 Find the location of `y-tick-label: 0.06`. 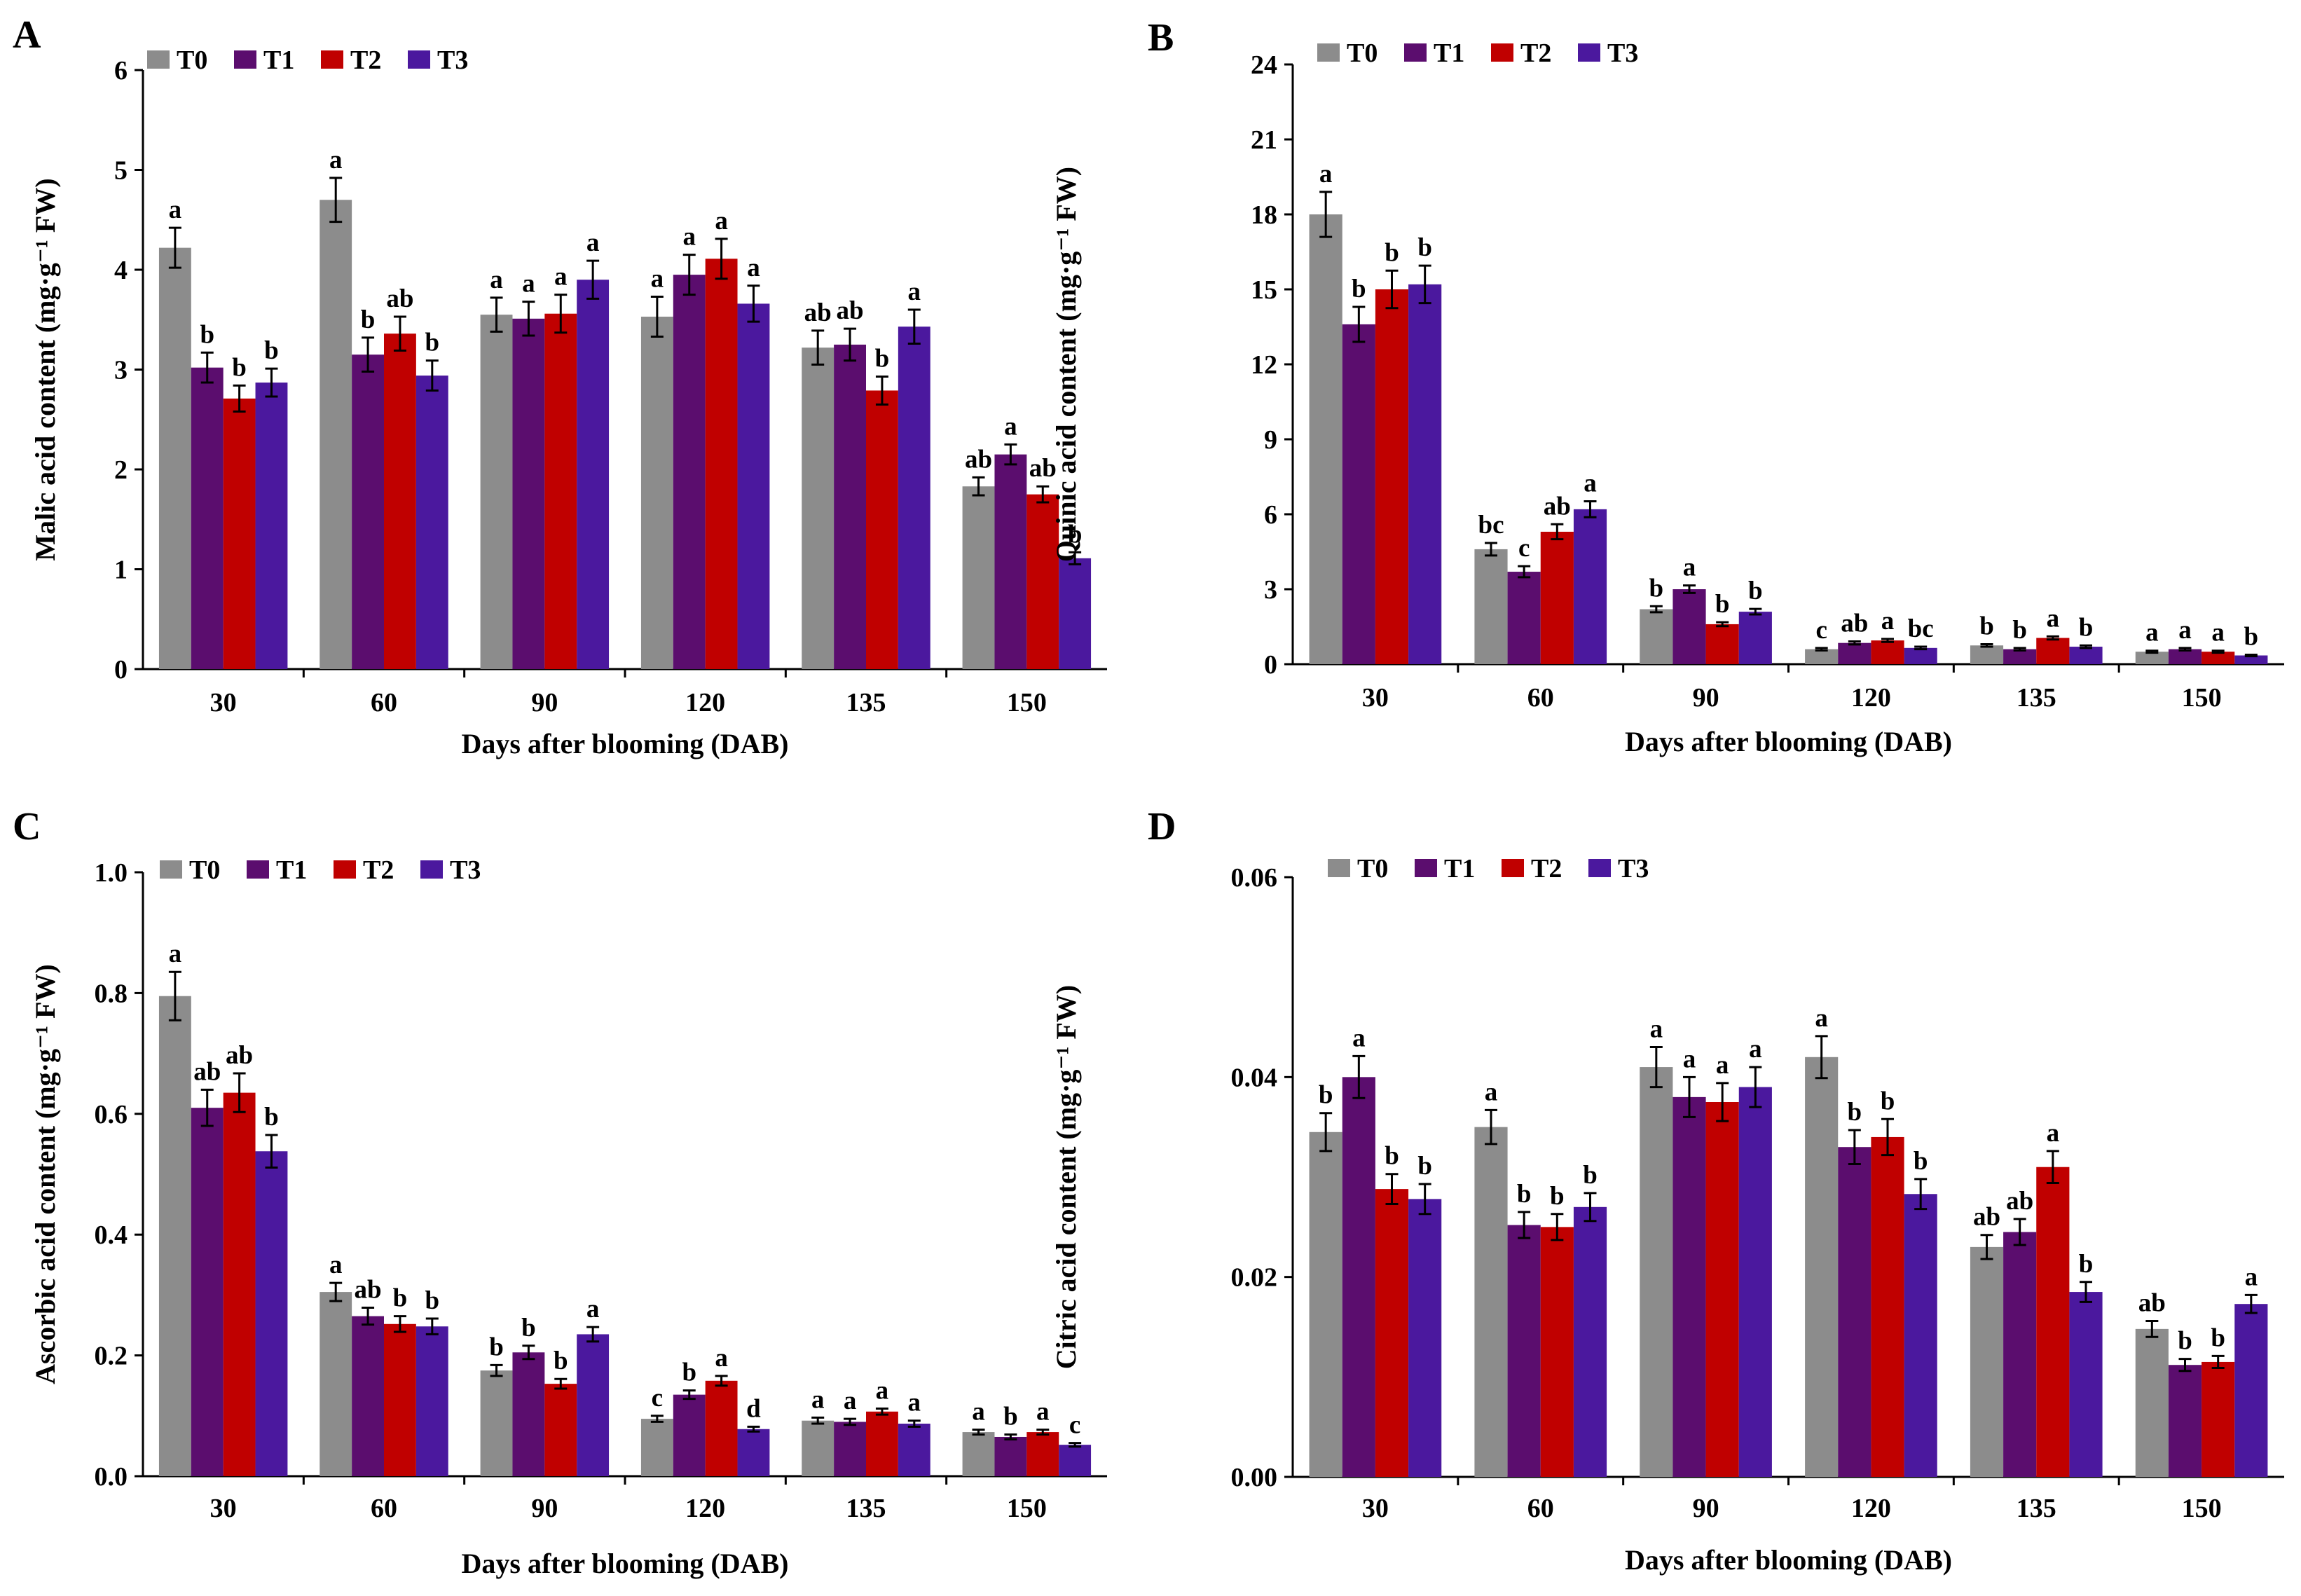

y-tick-label: 0.06 is located at coordinates (1254, 878).